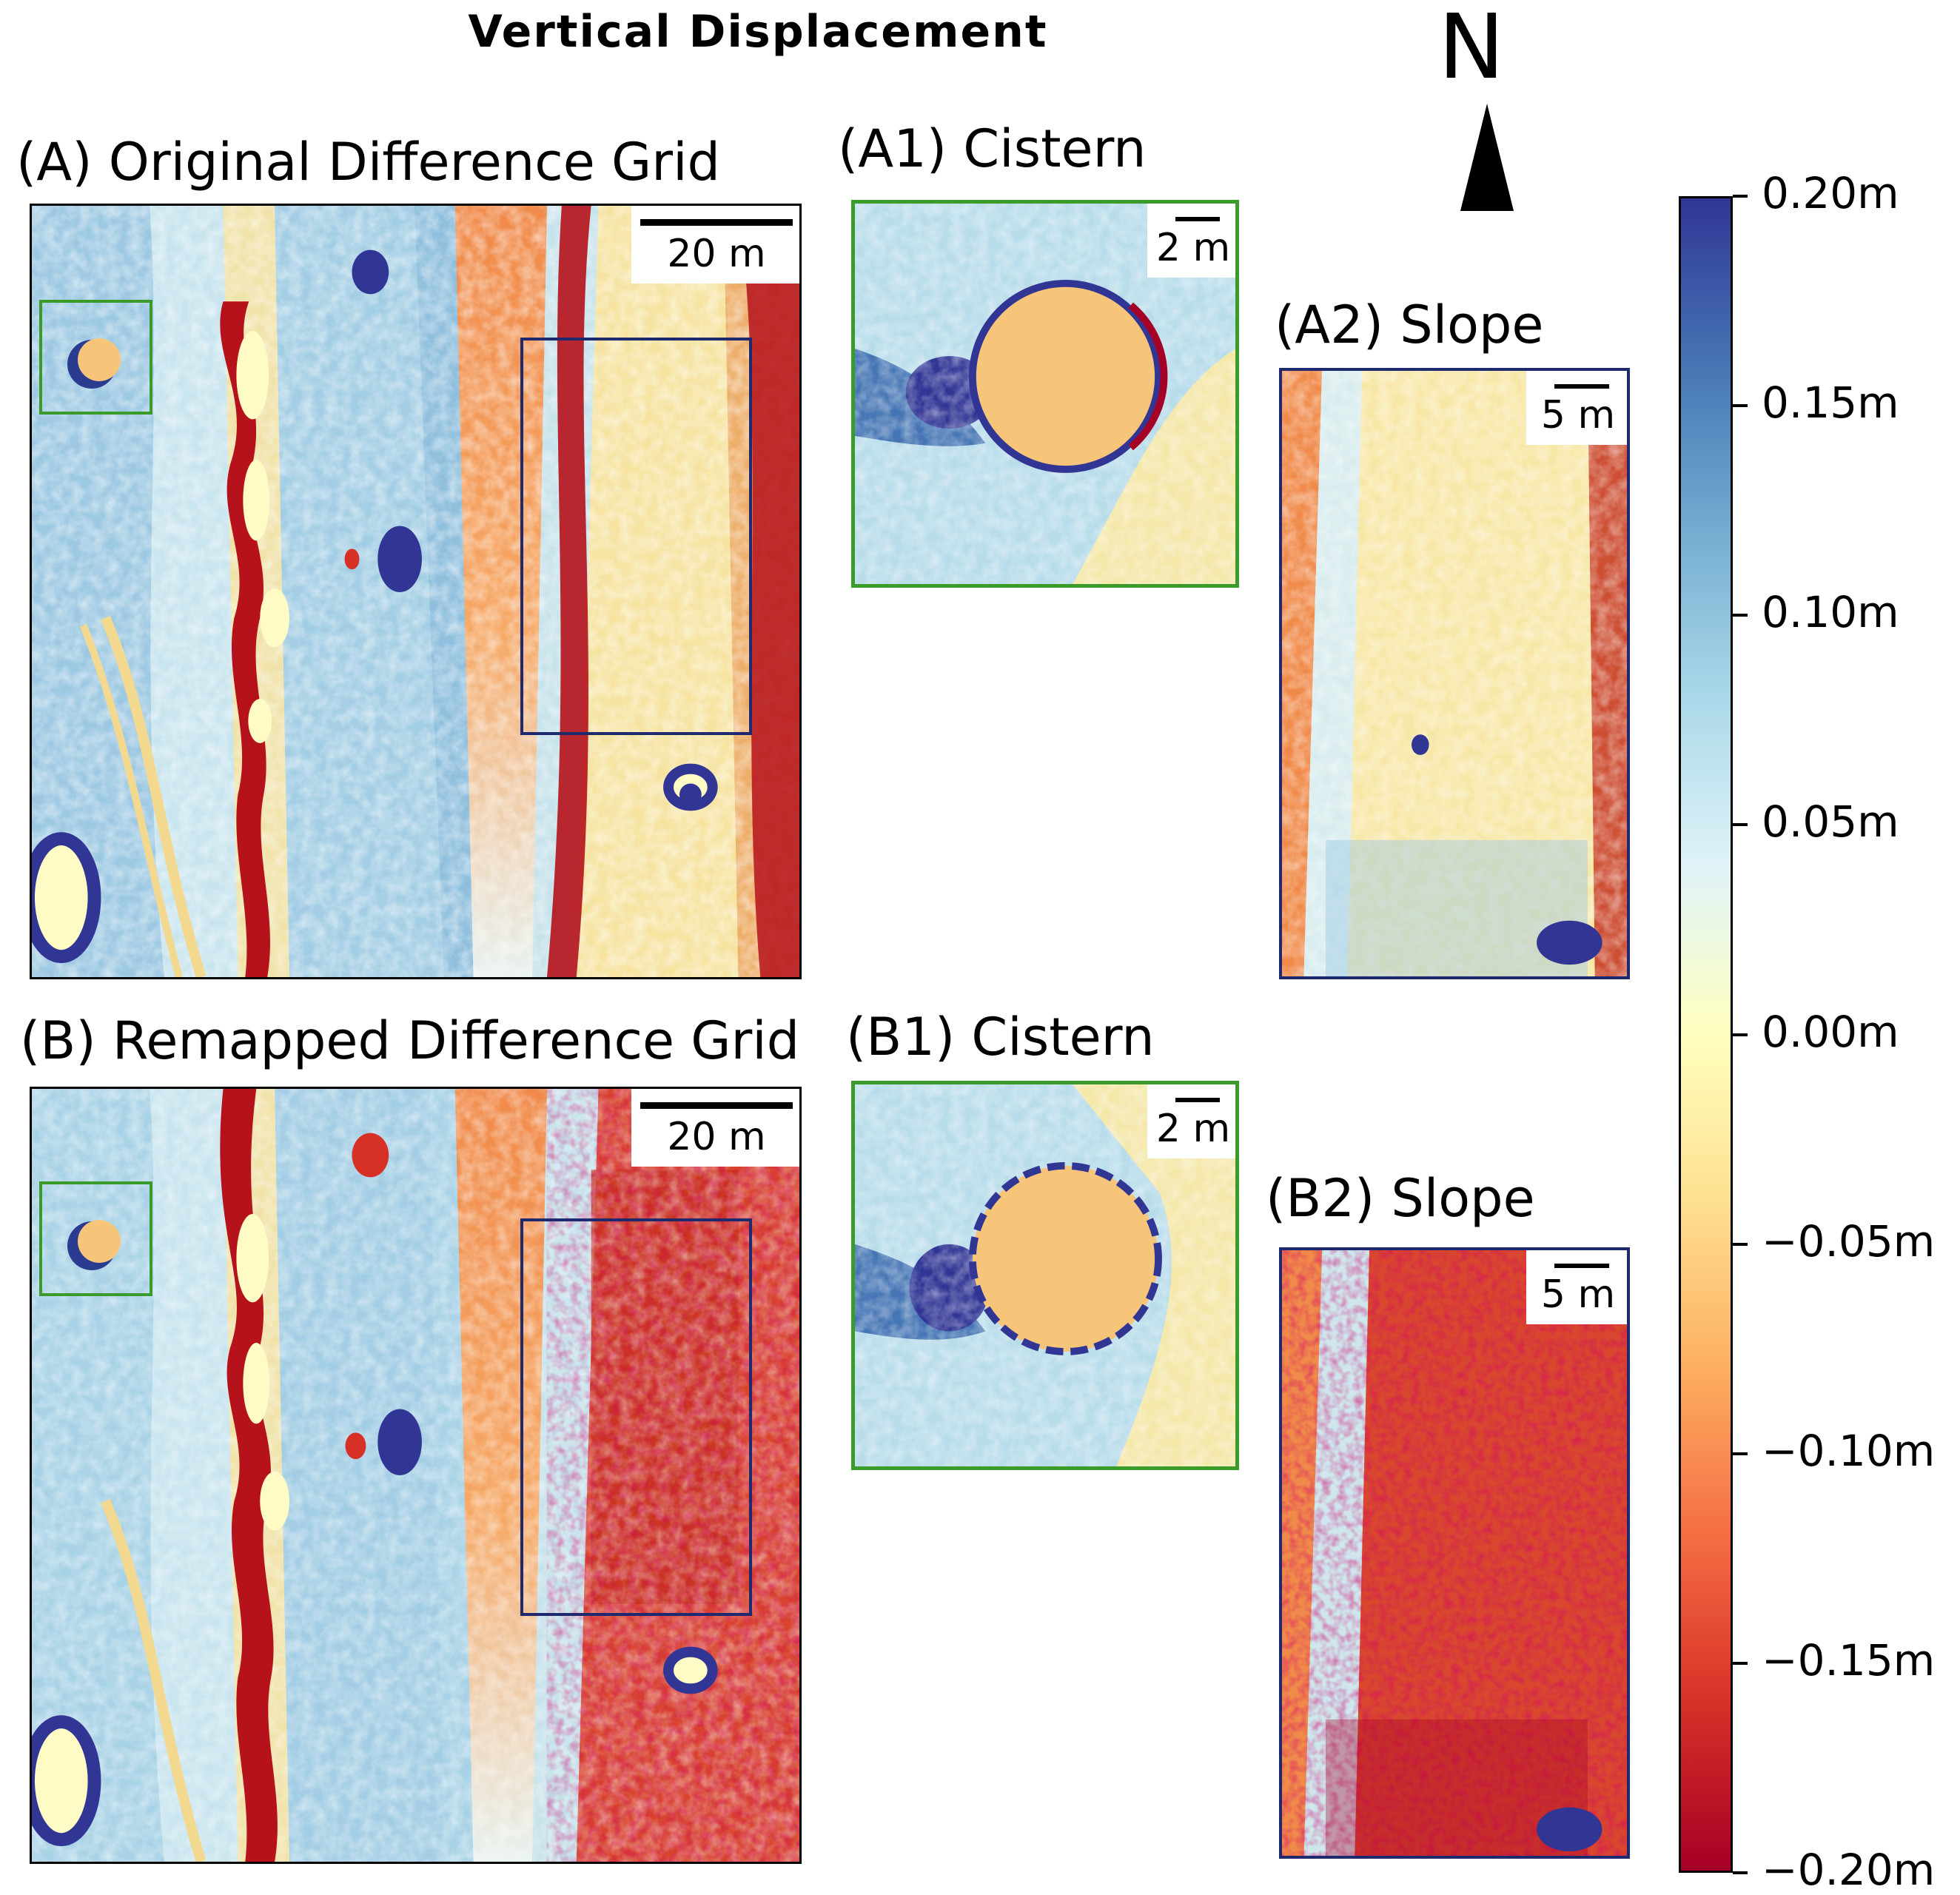 The image size is (1960, 1895). What do you see at coordinates (410, 1040) in the screenshot?
I see `panel-b-label: (B) Remapped Difference Grid` at bounding box center [410, 1040].